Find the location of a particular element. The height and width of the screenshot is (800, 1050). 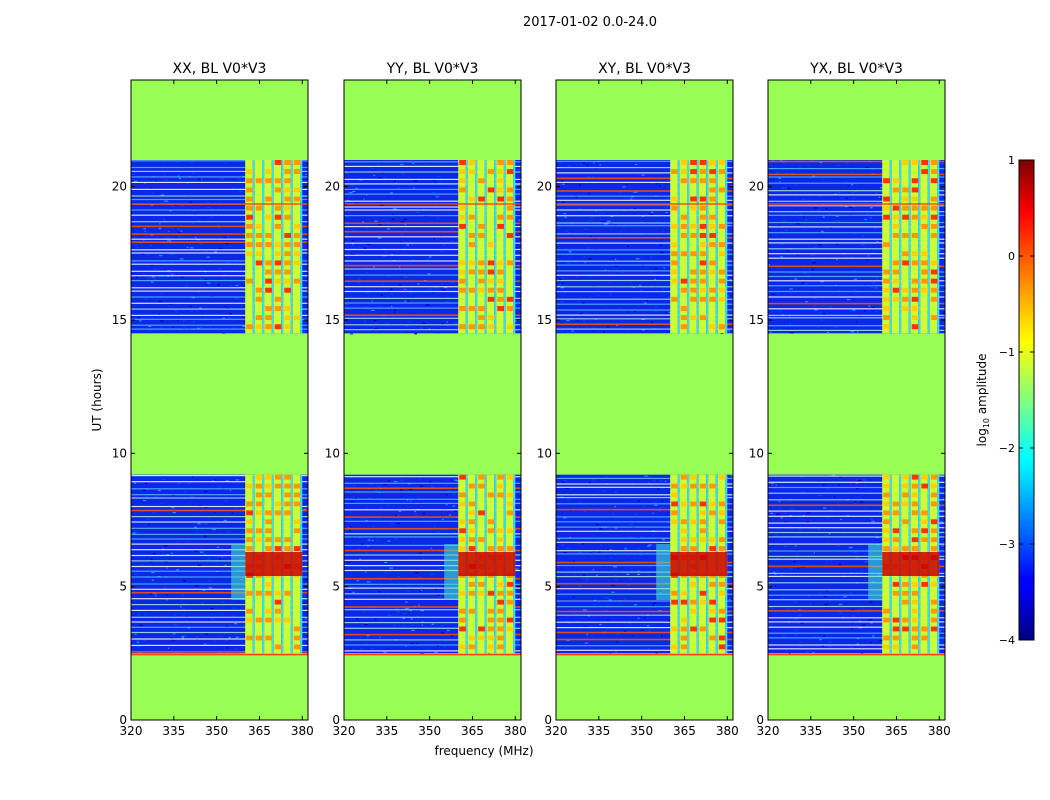

panel-title: XY, BL V0*V3 is located at coordinates (644, 69).